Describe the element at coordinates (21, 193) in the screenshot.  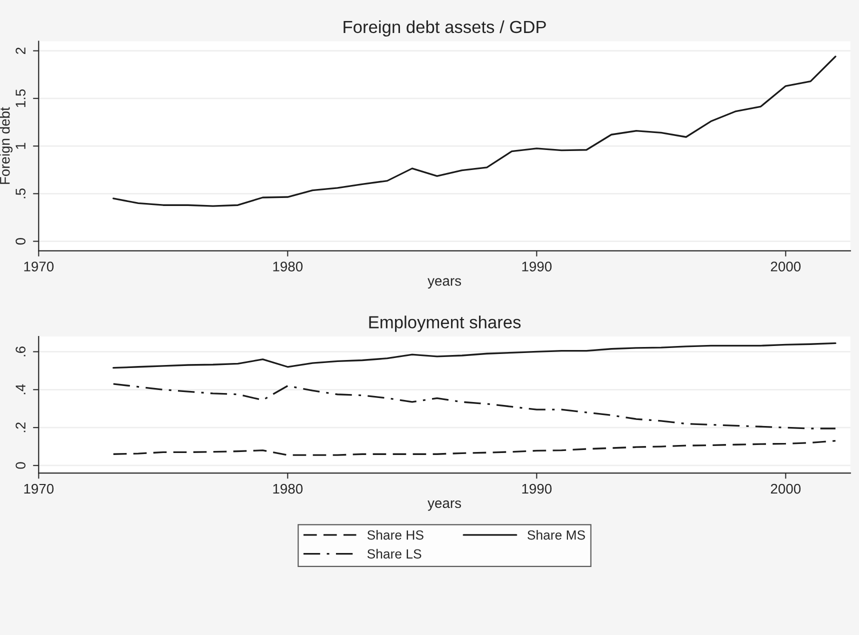
I see `y-tick-label: .5` at that location.